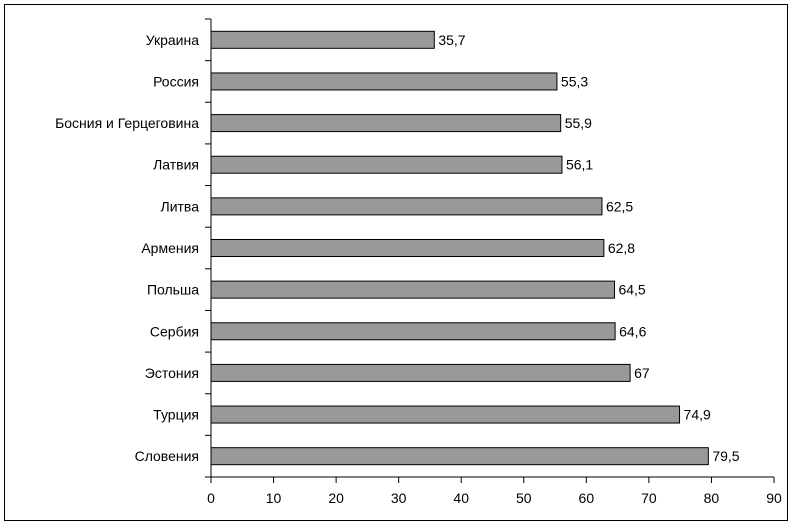  Describe the element at coordinates (642, 373) in the screenshot. I see `data-label: 67` at that location.